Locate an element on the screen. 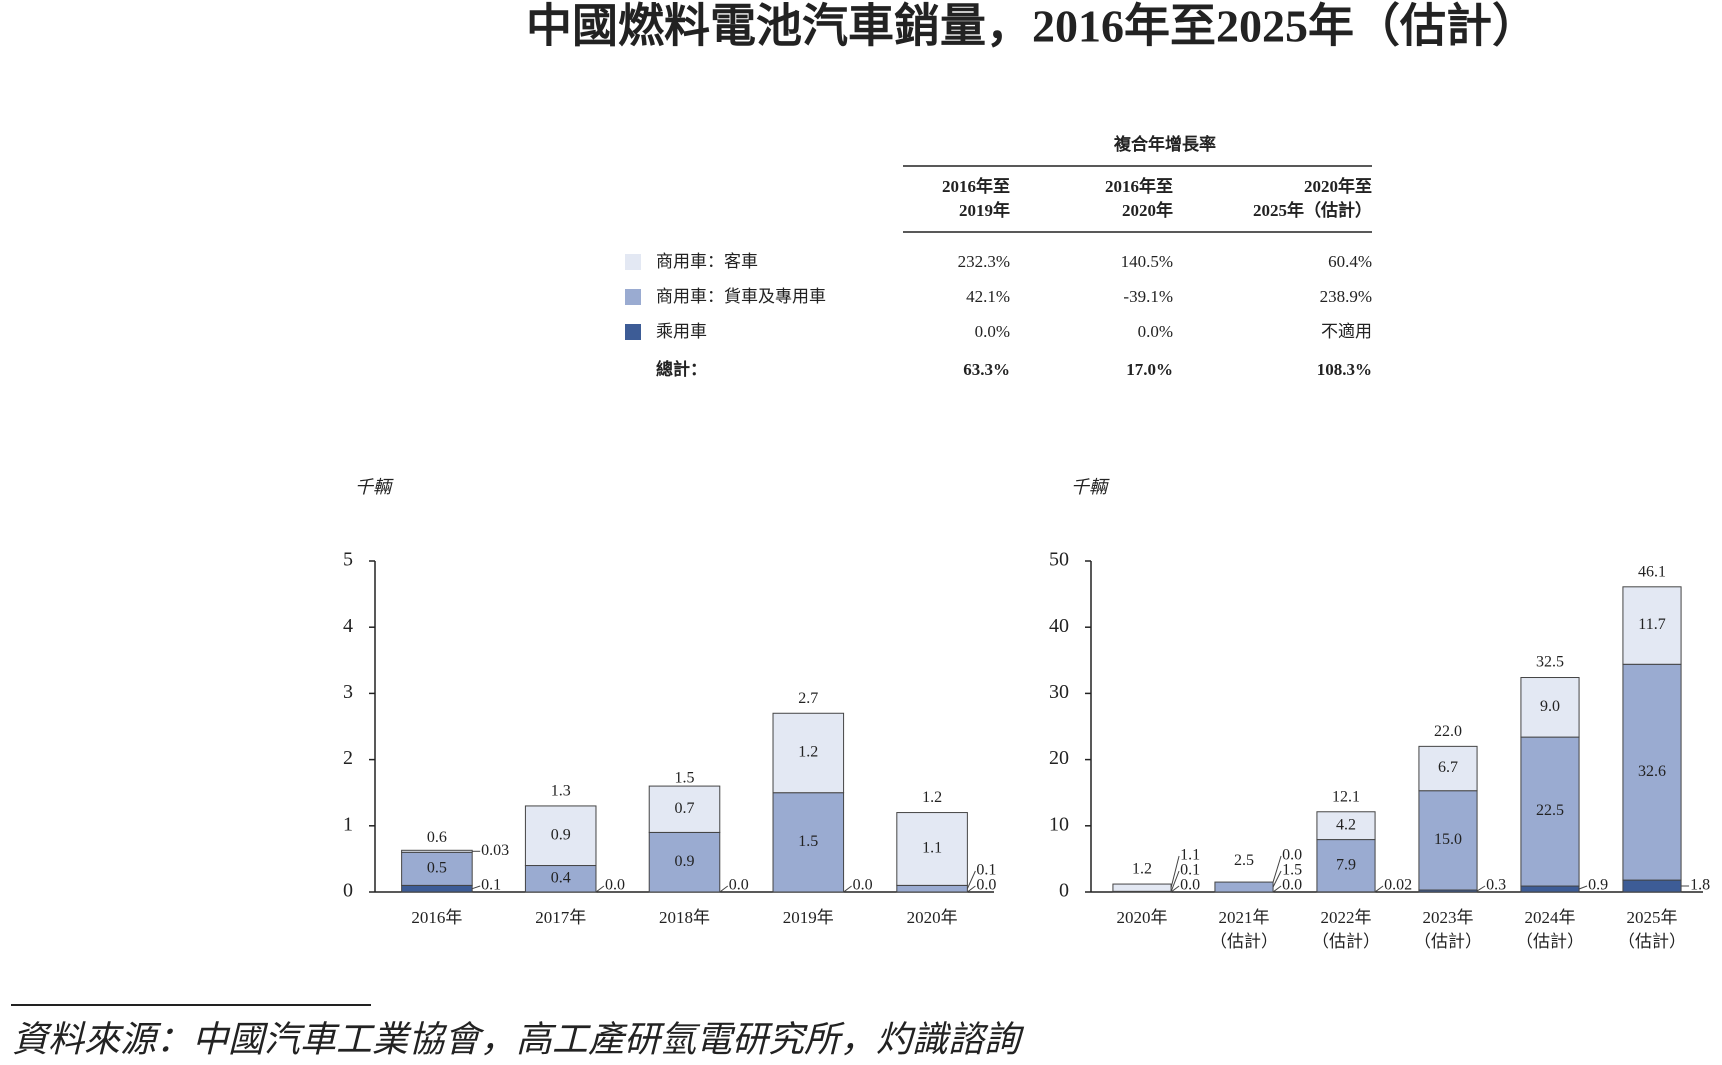 This screenshot has height=1065, width=1722. table-column-header: 2016年至 2019年 is located at coordinates (976, 198).